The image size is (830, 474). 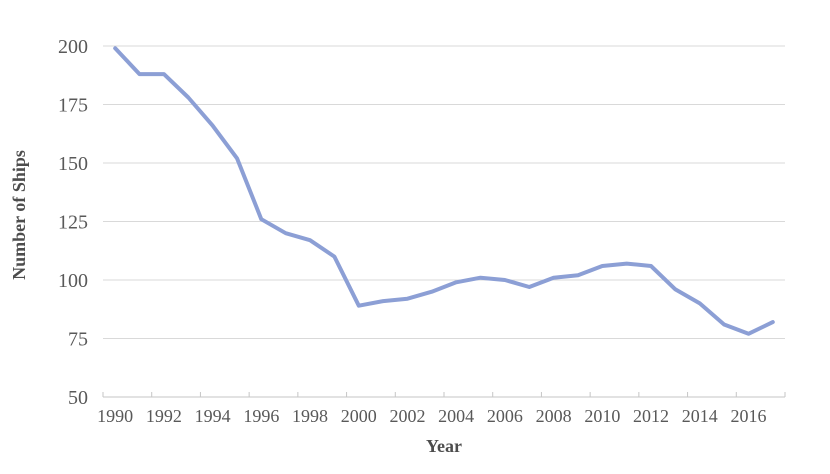 What do you see at coordinates (73, 106) in the screenshot?
I see `y-axis-tick-label: 175` at bounding box center [73, 106].